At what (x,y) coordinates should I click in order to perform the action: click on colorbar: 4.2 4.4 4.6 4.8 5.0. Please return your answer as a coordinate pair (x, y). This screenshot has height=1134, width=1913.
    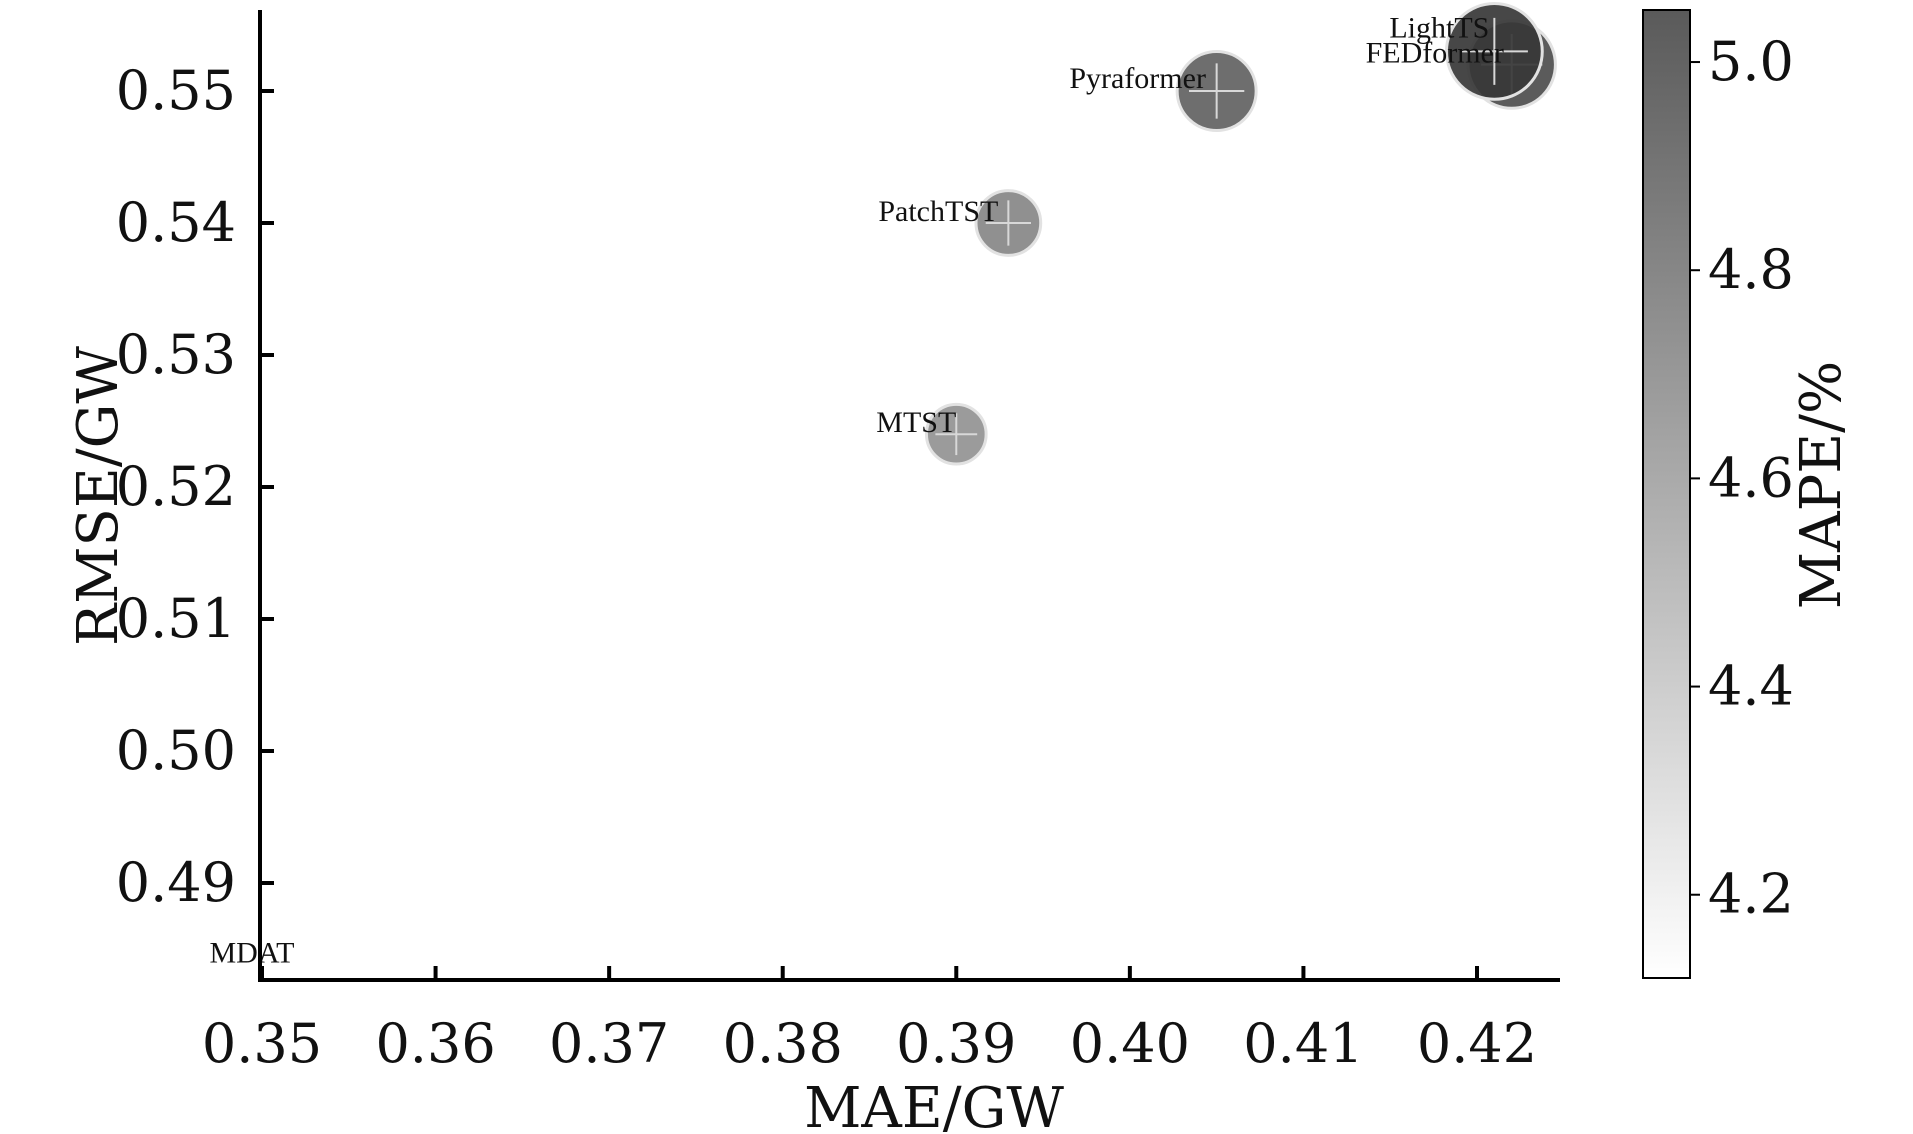
    Looking at the image, I should click on (1718, 494).